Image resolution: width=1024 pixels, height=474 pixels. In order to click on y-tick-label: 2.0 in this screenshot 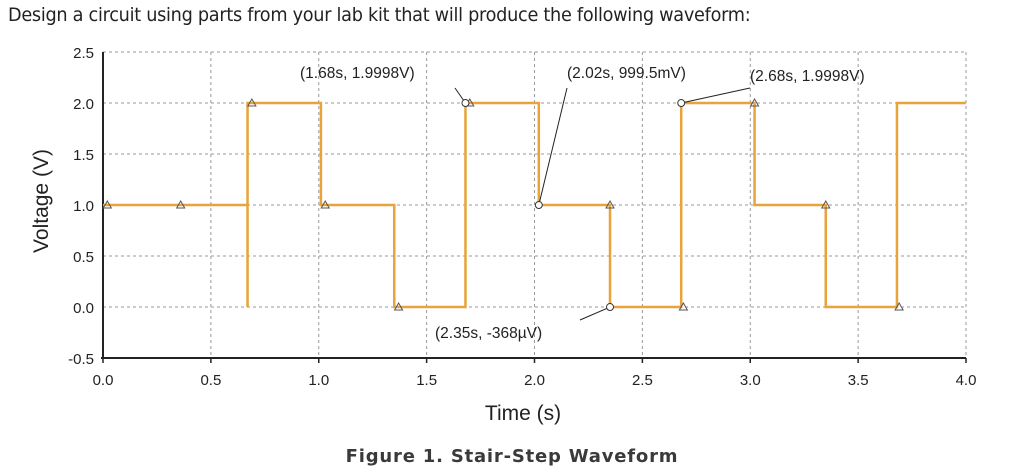, I will do `click(83, 104)`.